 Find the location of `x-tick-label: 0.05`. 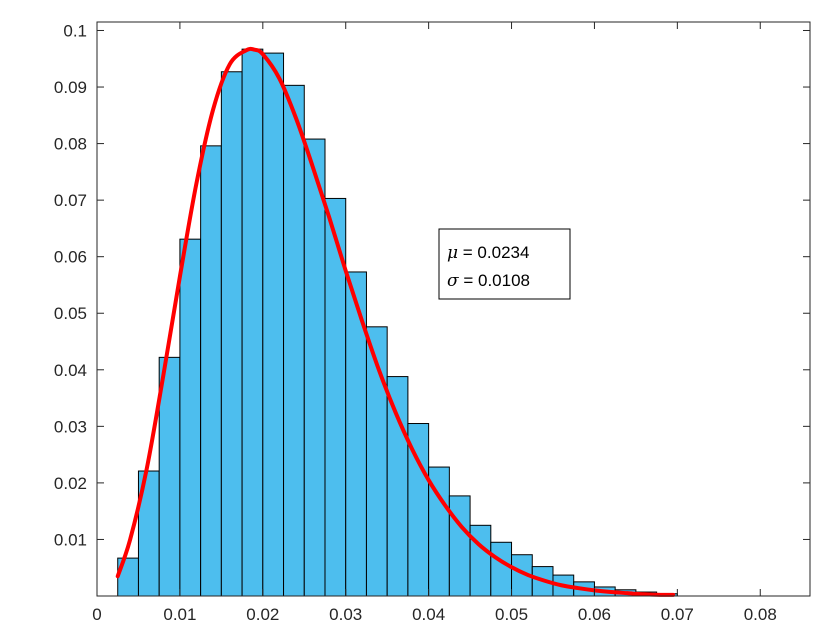

x-tick-label: 0.05 is located at coordinates (511, 614).